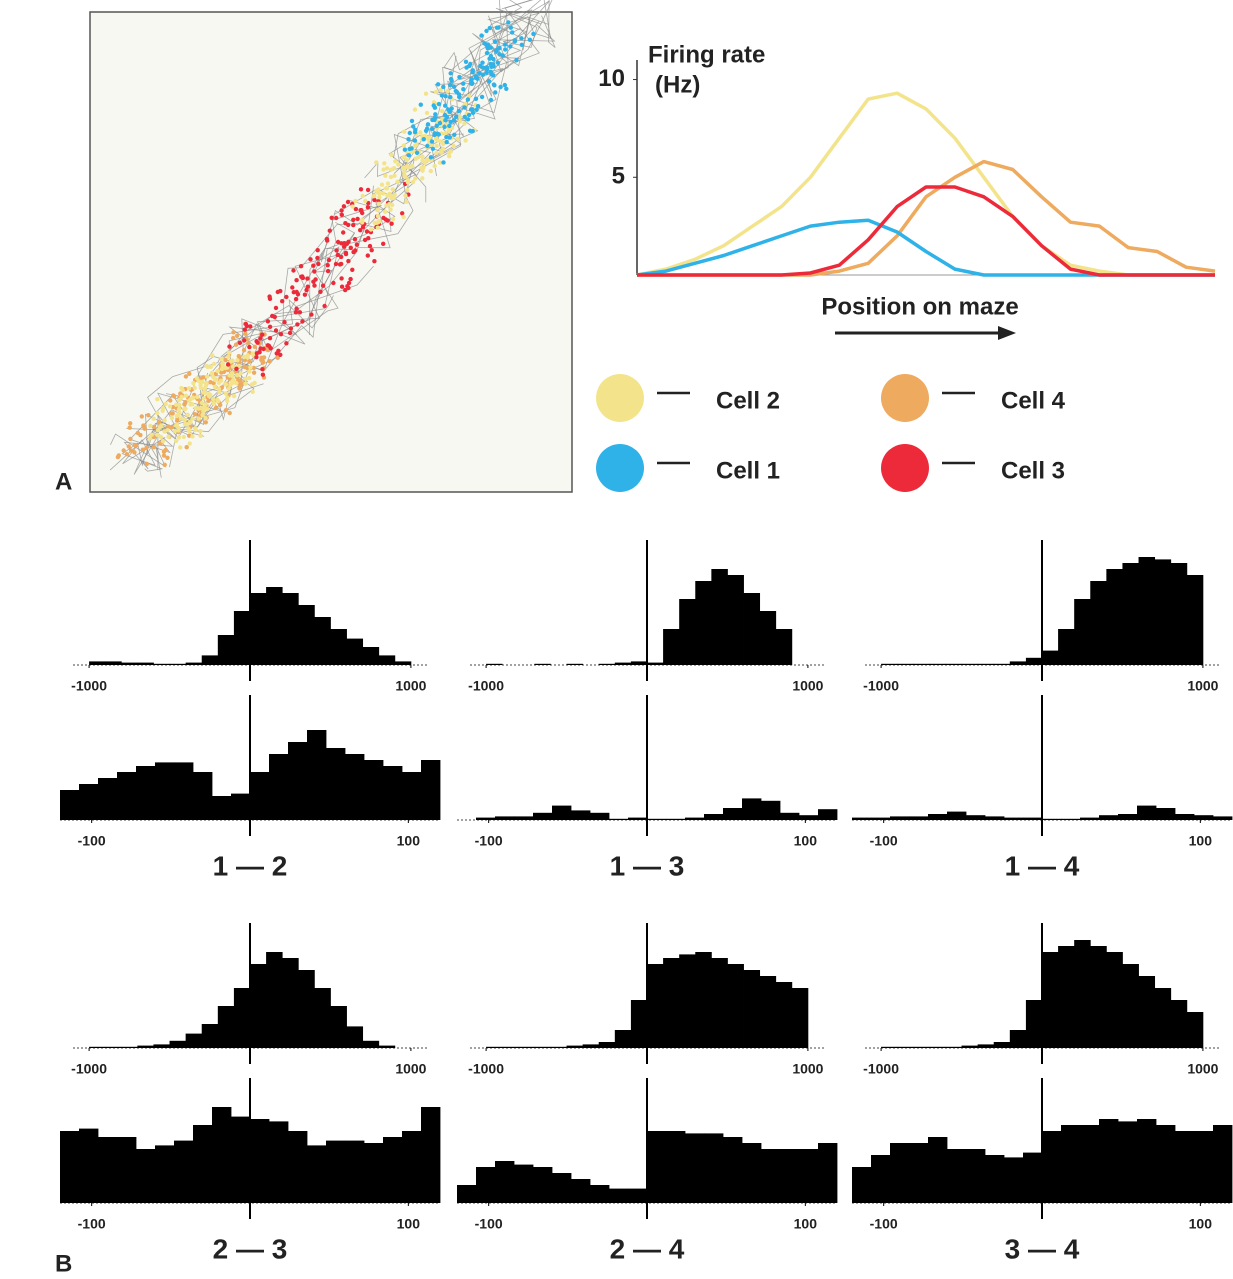 This screenshot has height=1279, width=1233. What do you see at coordinates (647, 865) in the screenshot?
I see `pair-label: 1 — 3` at bounding box center [647, 865].